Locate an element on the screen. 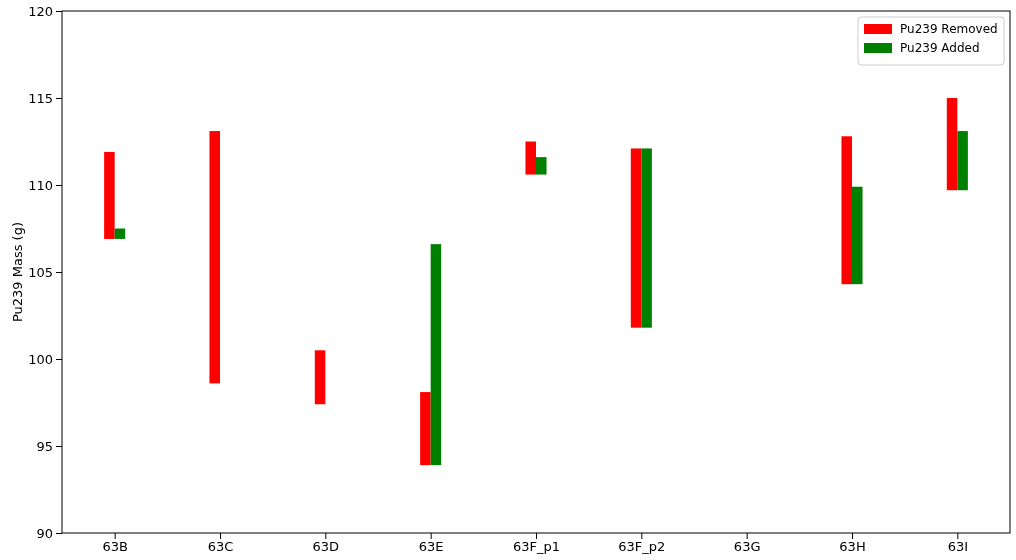  x-tick-label: 63E is located at coordinates (431, 547).